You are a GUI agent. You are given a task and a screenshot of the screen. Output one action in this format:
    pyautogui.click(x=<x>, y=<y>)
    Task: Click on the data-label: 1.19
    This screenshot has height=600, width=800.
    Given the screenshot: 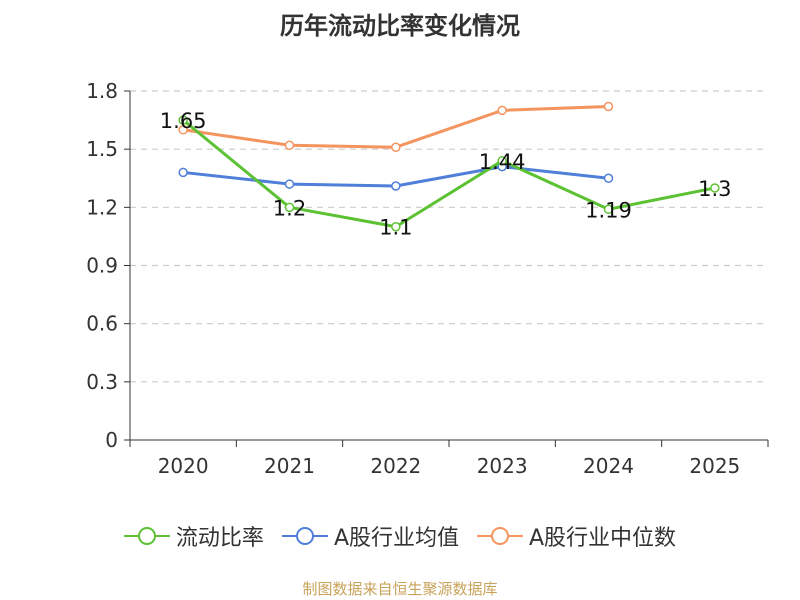 What is the action you would take?
    pyautogui.click(x=608, y=210)
    